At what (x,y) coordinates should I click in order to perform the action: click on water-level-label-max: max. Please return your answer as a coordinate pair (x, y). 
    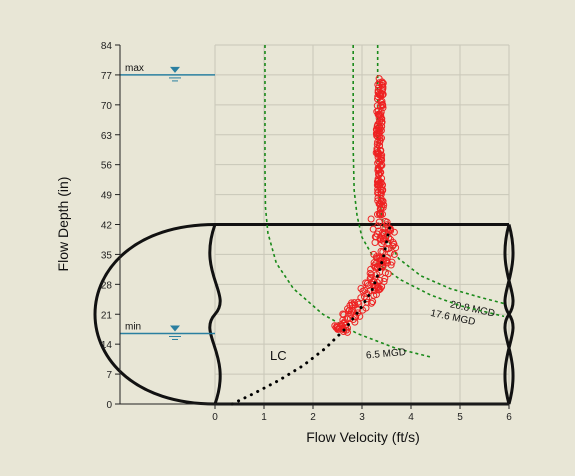
    Looking at the image, I should click on (134, 68).